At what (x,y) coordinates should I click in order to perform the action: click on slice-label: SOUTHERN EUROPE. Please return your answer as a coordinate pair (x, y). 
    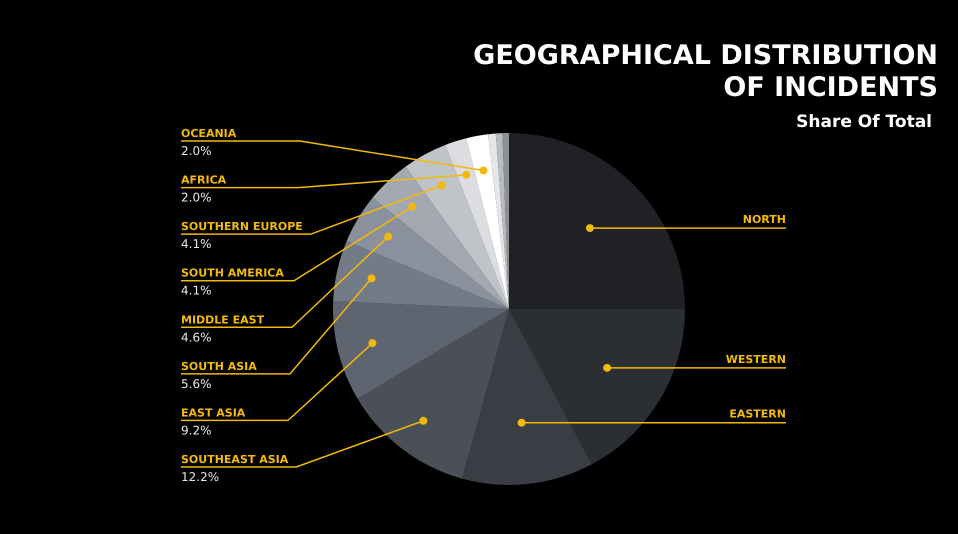
    Looking at the image, I should click on (242, 227).